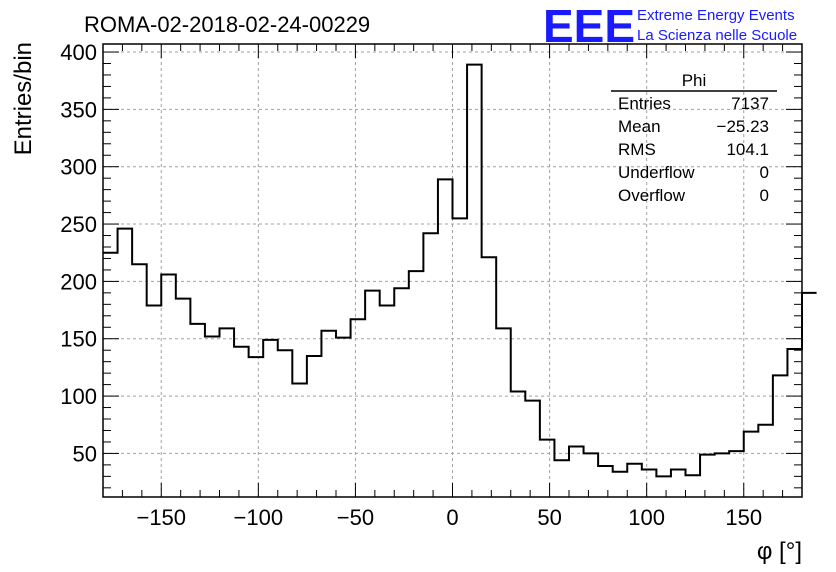 The width and height of the screenshot is (836, 572). I want to click on x-tick-label: 0, so click(452, 517).